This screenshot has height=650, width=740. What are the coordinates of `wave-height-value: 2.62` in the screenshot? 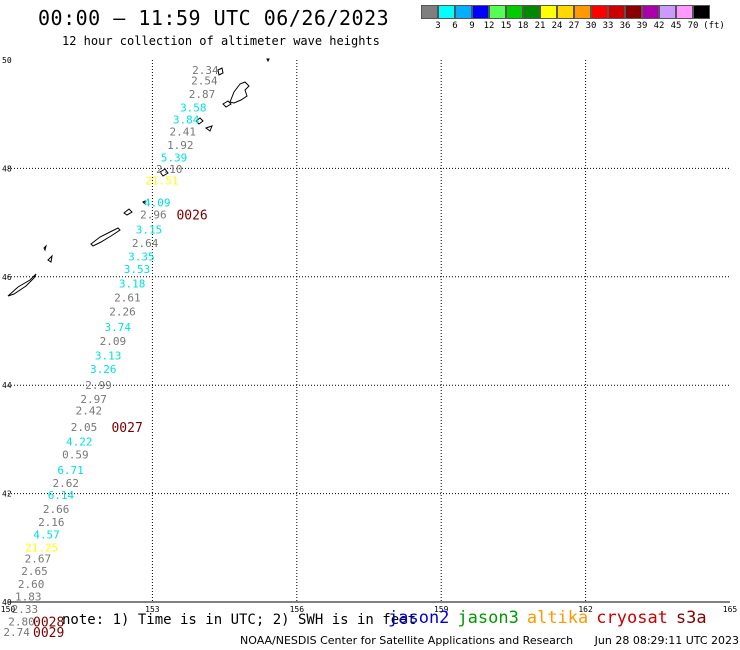 It's located at (66, 483).